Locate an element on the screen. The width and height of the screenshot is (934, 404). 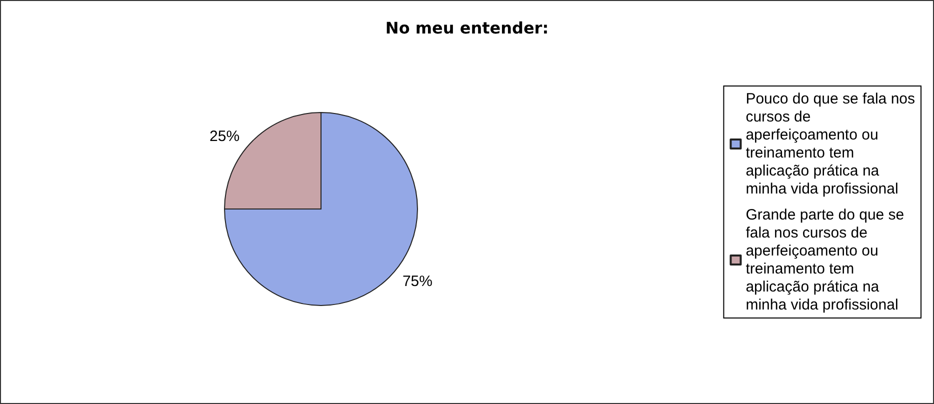
data-label: 25% is located at coordinates (225, 137).